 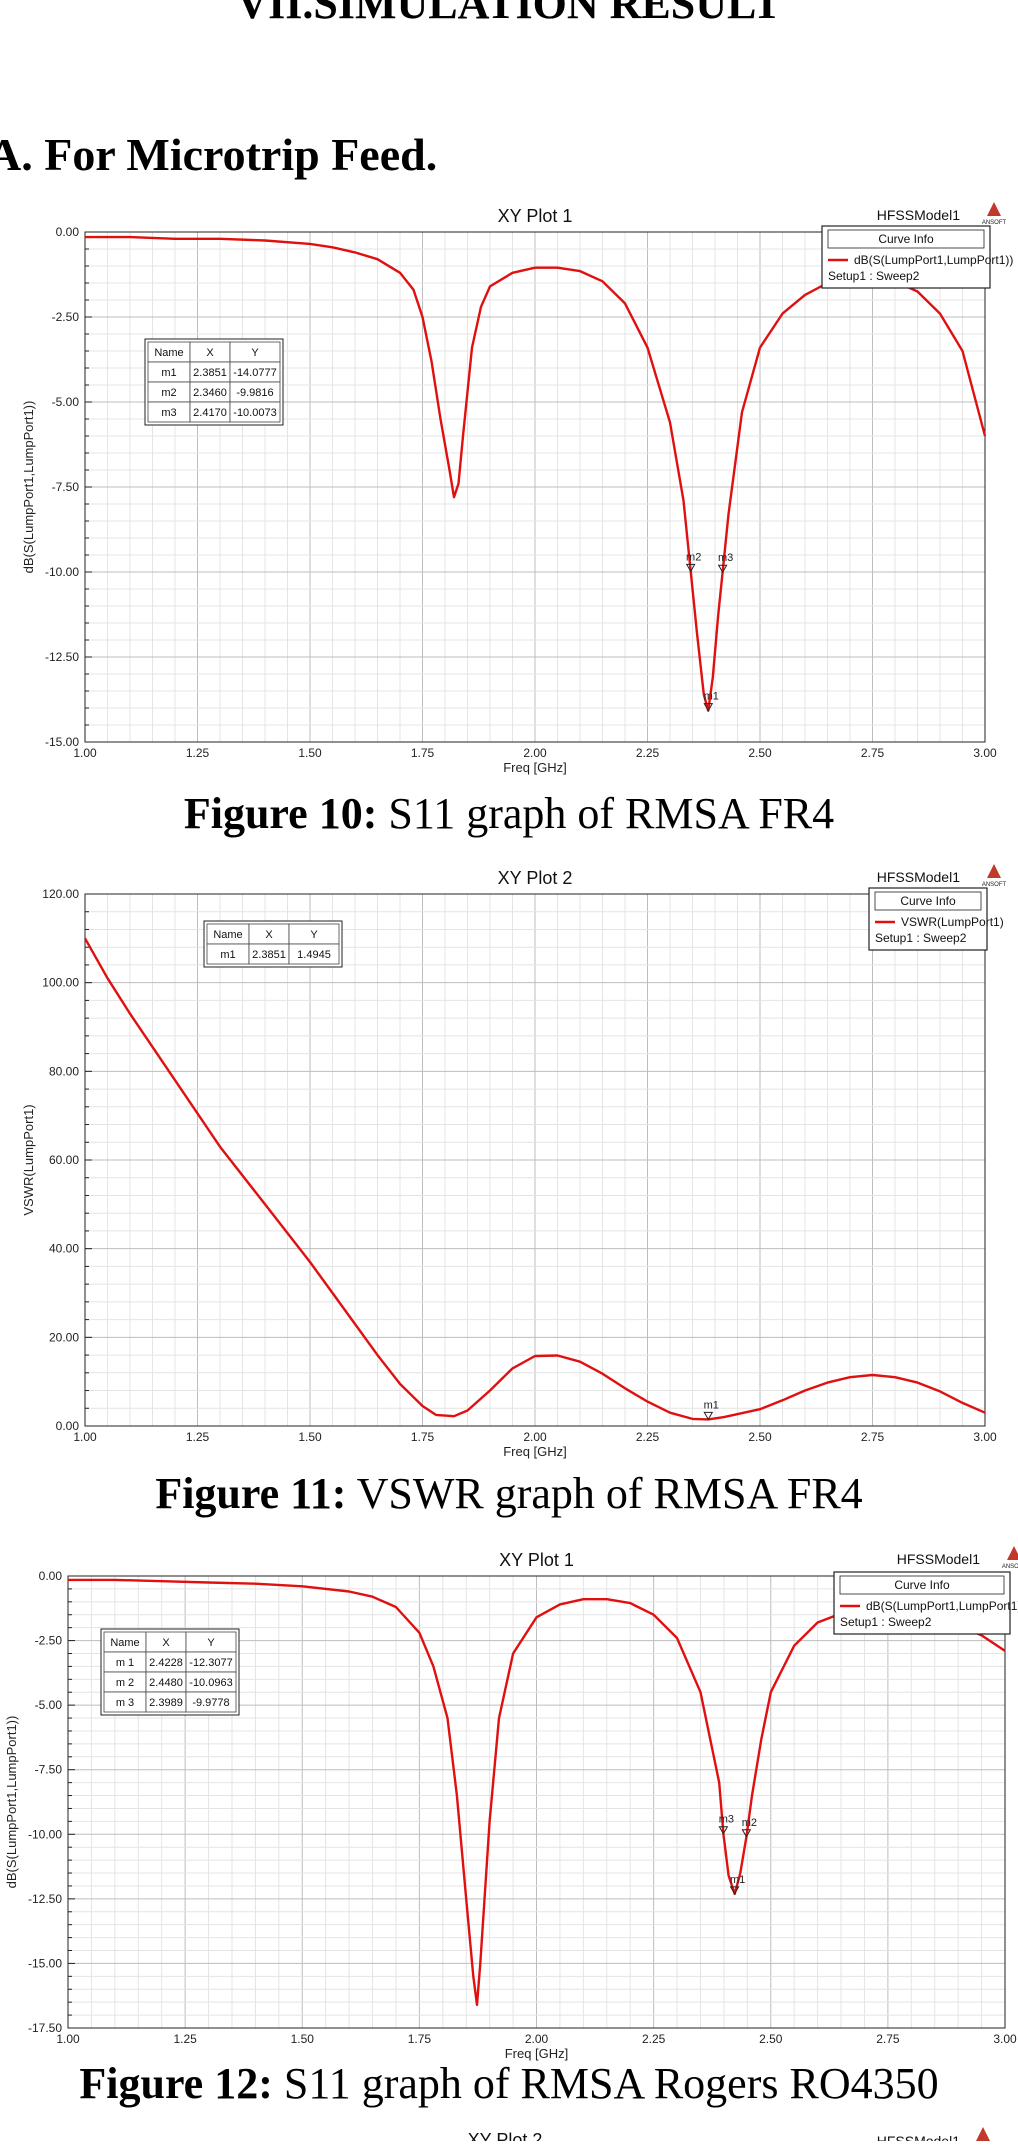 What do you see at coordinates (280, 813) in the screenshot?
I see `figure-10-label: Figure 10:` at bounding box center [280, 813].